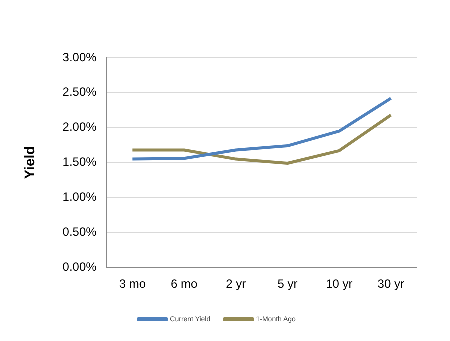 This screenshot has width=450, height=341. I want to click on y-tick-label: 1.50%, so click(80, 162).